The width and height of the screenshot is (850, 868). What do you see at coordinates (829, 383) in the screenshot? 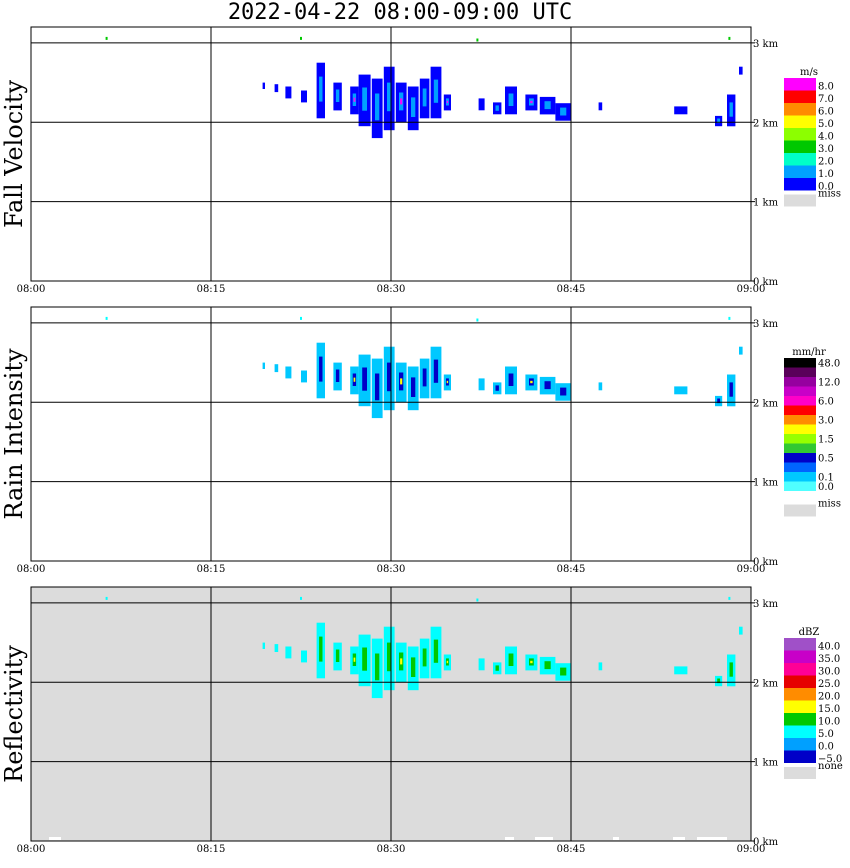
I see `legend-level-label: 12.0` at bounding box center [829, 383].